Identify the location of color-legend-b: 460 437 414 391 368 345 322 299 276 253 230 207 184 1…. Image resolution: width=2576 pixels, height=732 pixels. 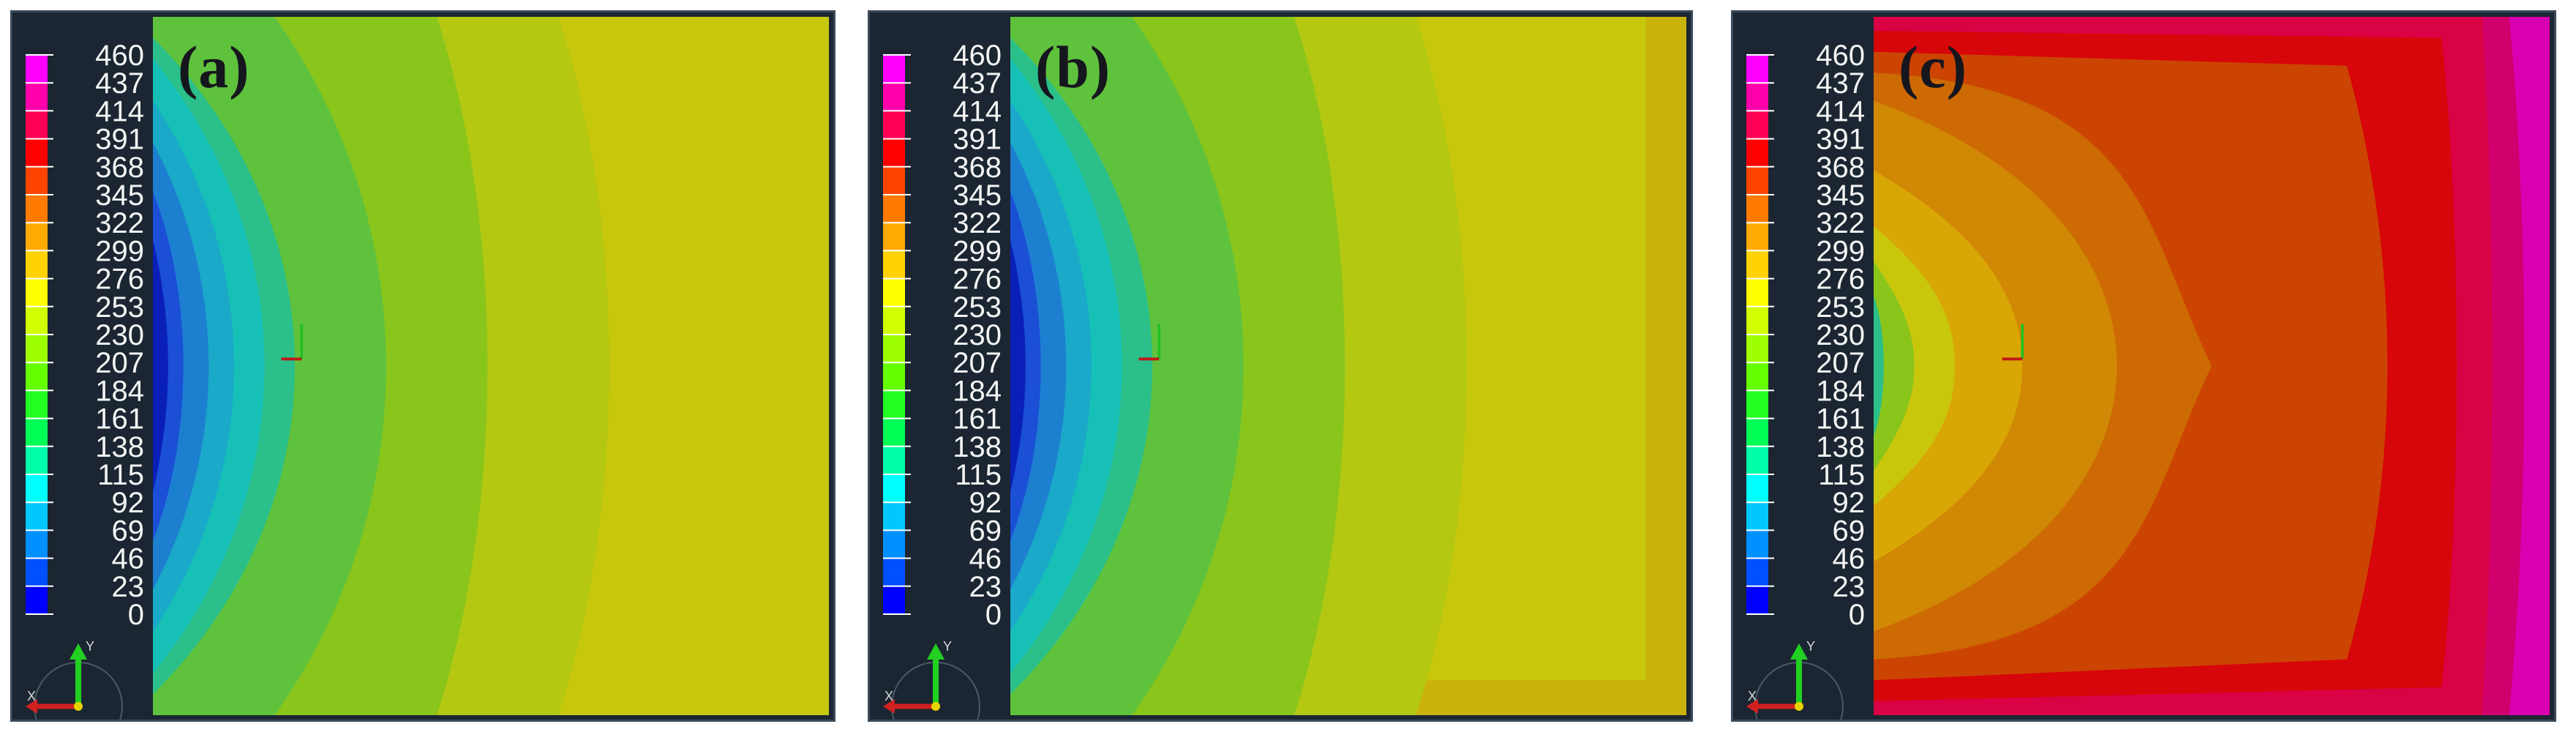
(940, 366).